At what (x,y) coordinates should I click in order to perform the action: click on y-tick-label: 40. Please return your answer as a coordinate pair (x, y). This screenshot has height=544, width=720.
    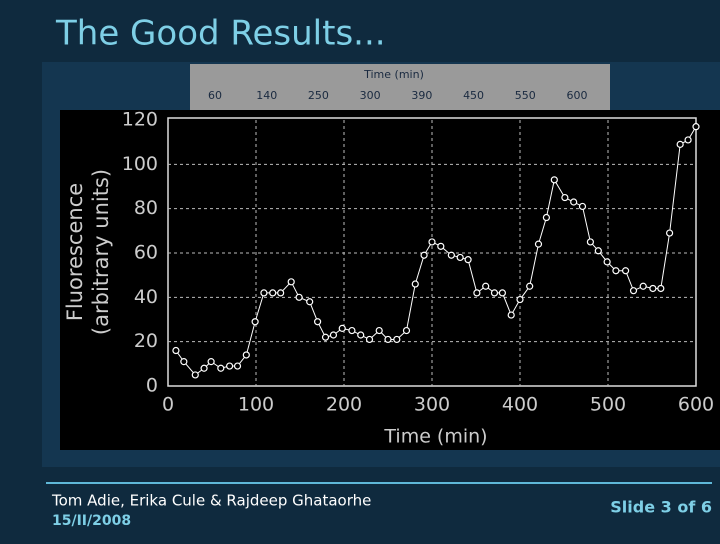
    Looking at the image, I should click on (146, 297).